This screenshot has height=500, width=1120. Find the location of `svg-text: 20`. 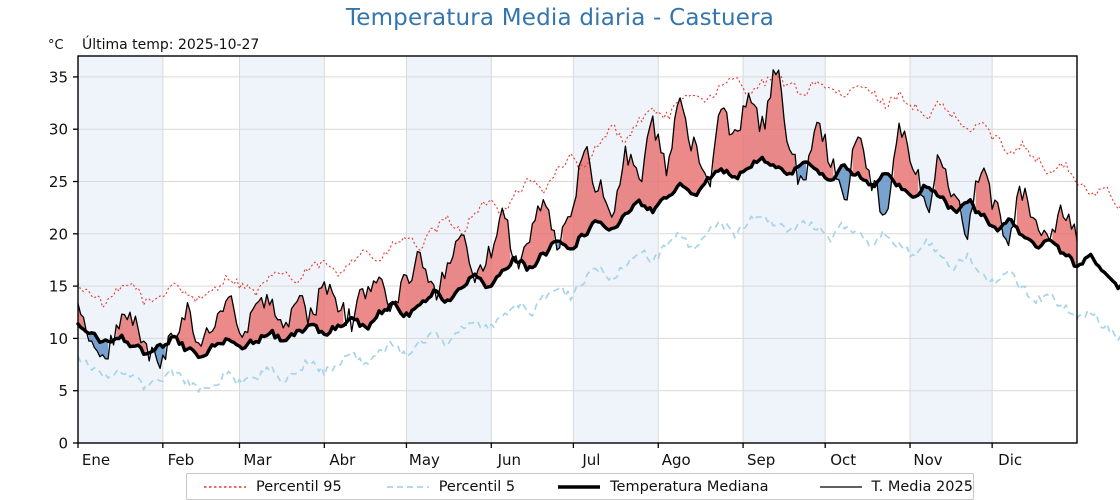

svg-text: 20 is located at coordinates (58, 234).